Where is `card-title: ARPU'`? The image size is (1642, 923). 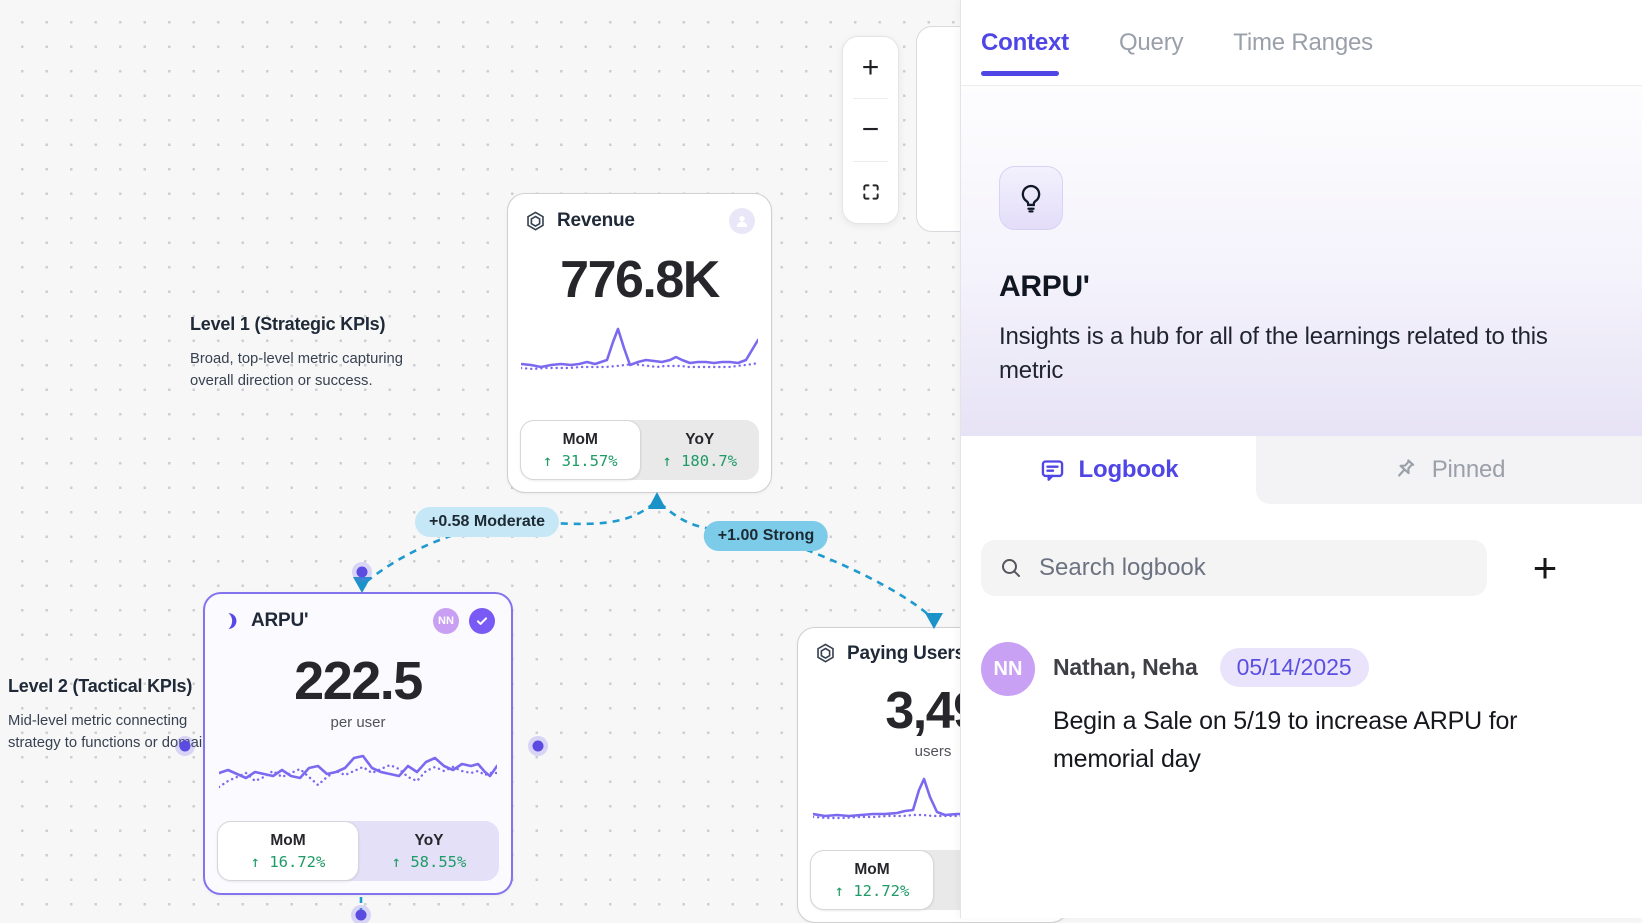 card-title: ARPU' is located at coordinates (280, 620).